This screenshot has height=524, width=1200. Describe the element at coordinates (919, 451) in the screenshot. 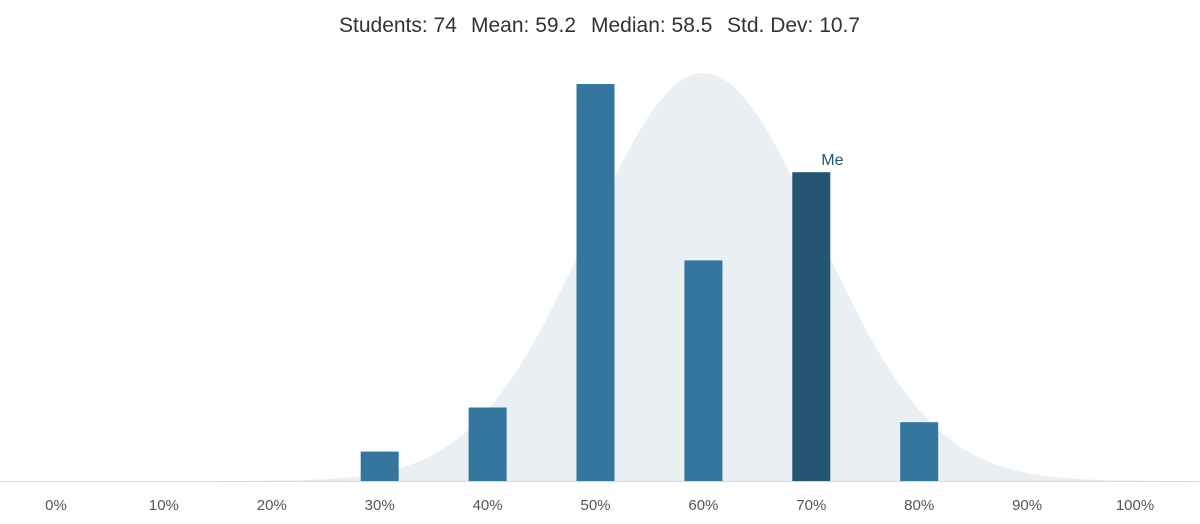

I see `bar-80pct` at that location.